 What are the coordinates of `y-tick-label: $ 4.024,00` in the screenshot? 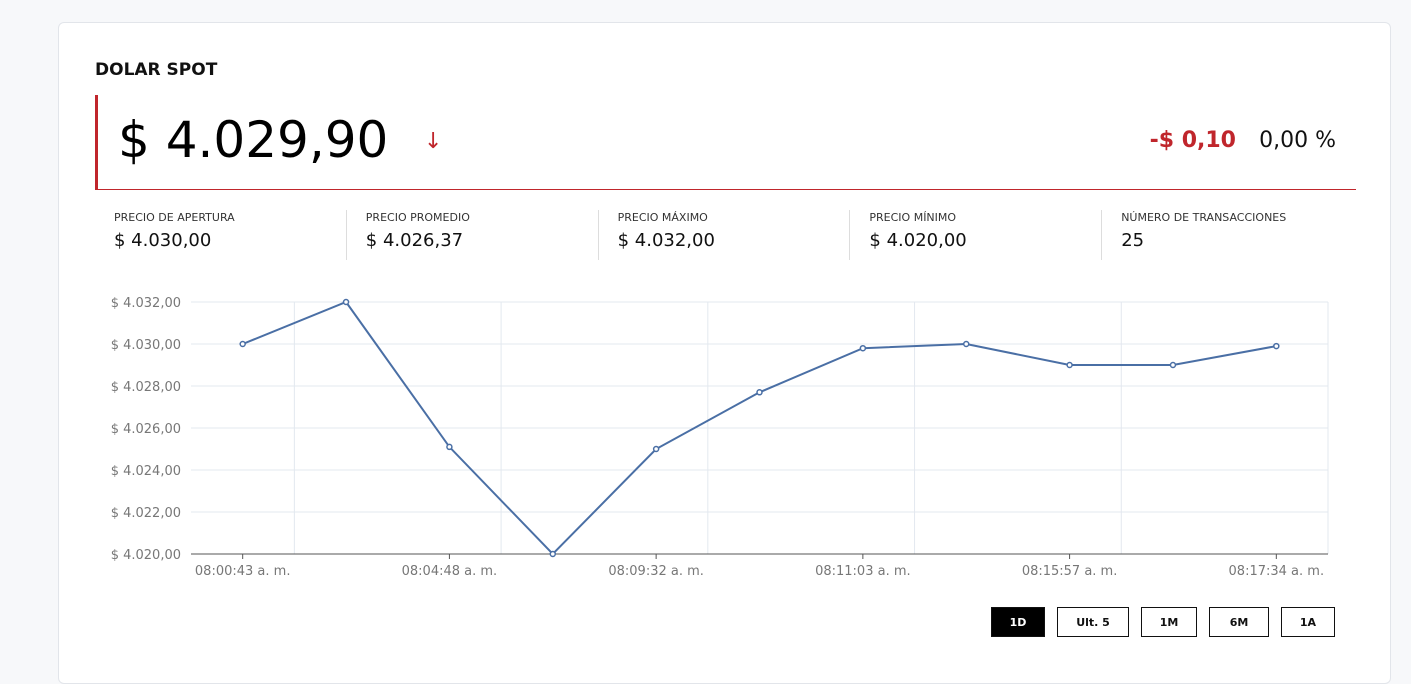 It's located at (146, 471).